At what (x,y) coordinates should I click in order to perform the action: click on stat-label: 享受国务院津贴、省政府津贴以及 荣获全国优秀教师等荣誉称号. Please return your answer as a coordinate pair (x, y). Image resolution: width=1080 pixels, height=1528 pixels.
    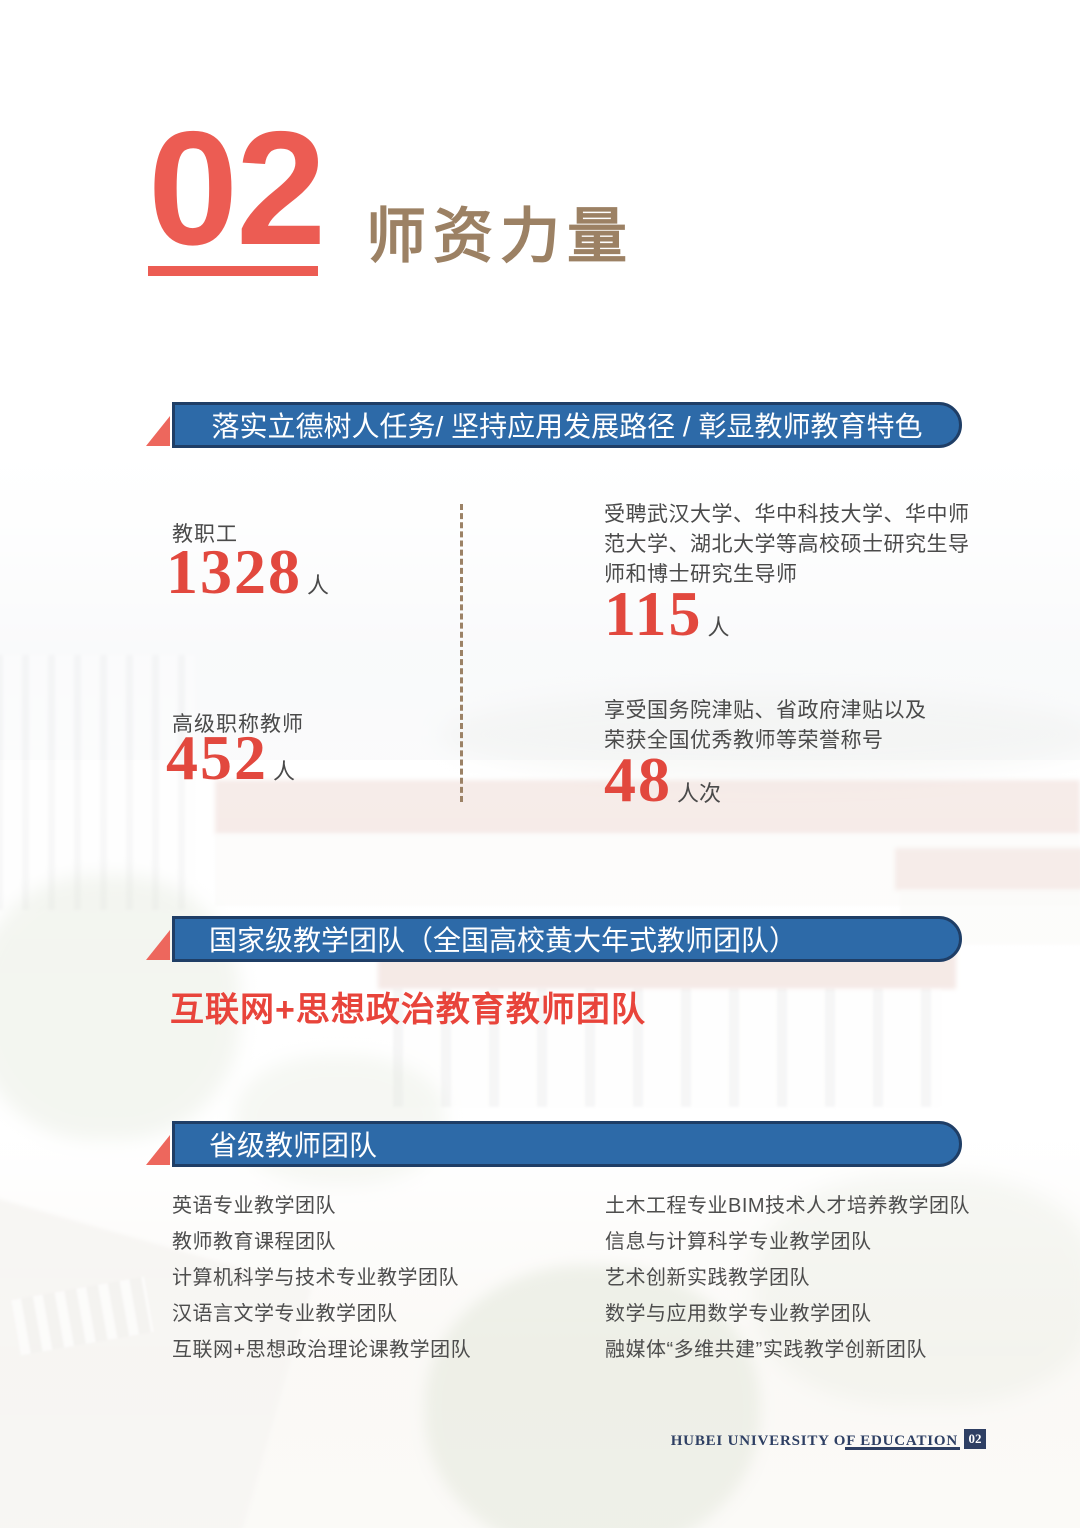
    Looking at the image, I should click on (765, 725).